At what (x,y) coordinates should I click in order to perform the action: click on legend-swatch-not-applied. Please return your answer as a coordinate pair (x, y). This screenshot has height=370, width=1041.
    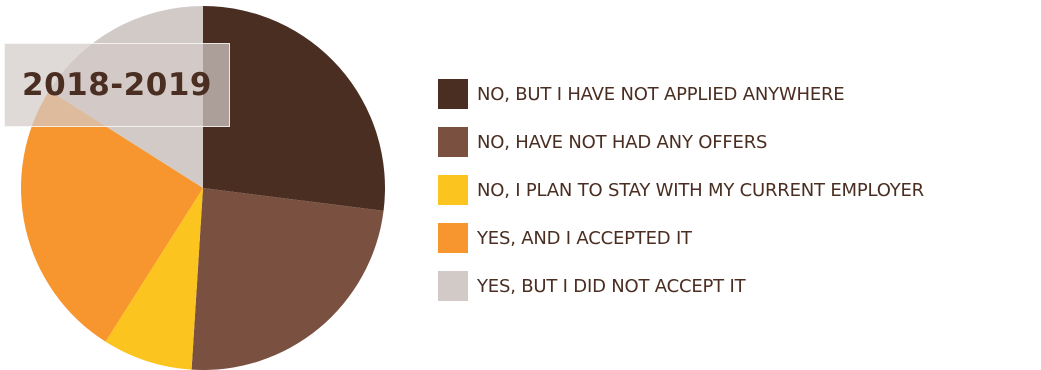
    Looking at the image, I should click on (453, 94).